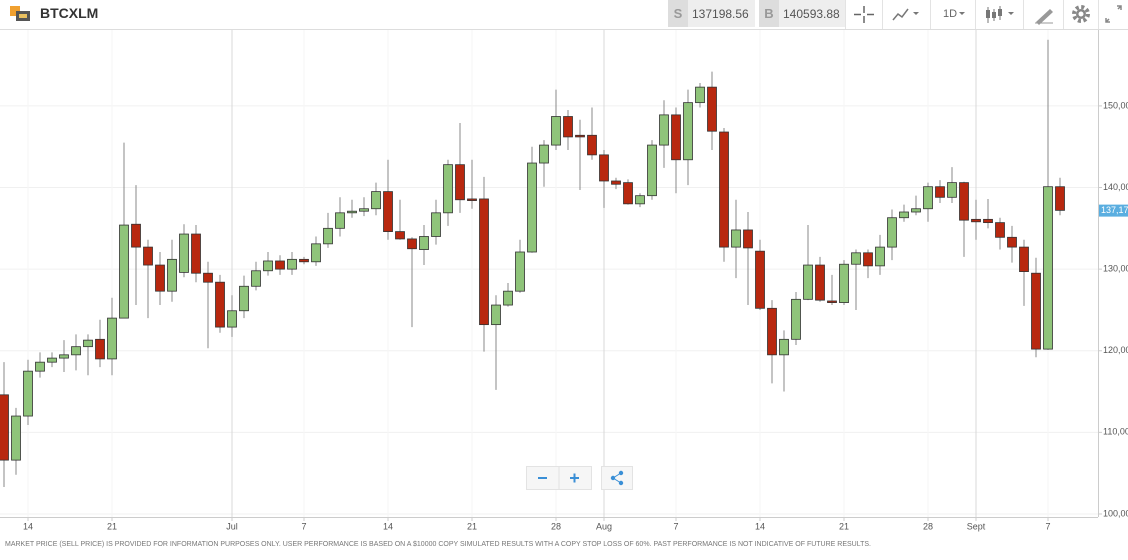 Image resolution: width=1128 pixels, height=560 pixels. I want to click on share-button, so click(617, 478).